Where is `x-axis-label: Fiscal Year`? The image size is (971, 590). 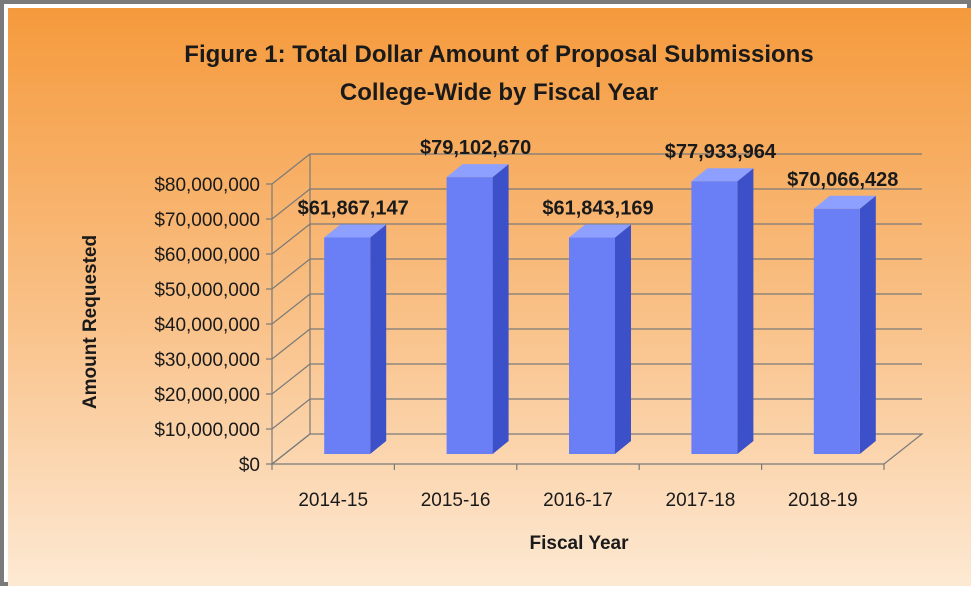 x-axis-label: Fiscal Year is located at coordinates (580, 543).